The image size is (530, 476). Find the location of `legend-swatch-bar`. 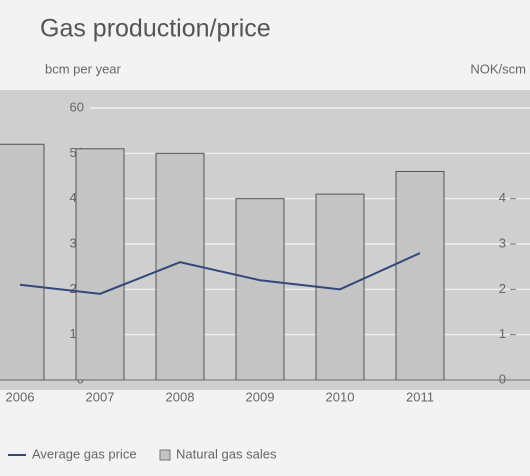

legend-swatch-bar is located at coordinates (165, 455).